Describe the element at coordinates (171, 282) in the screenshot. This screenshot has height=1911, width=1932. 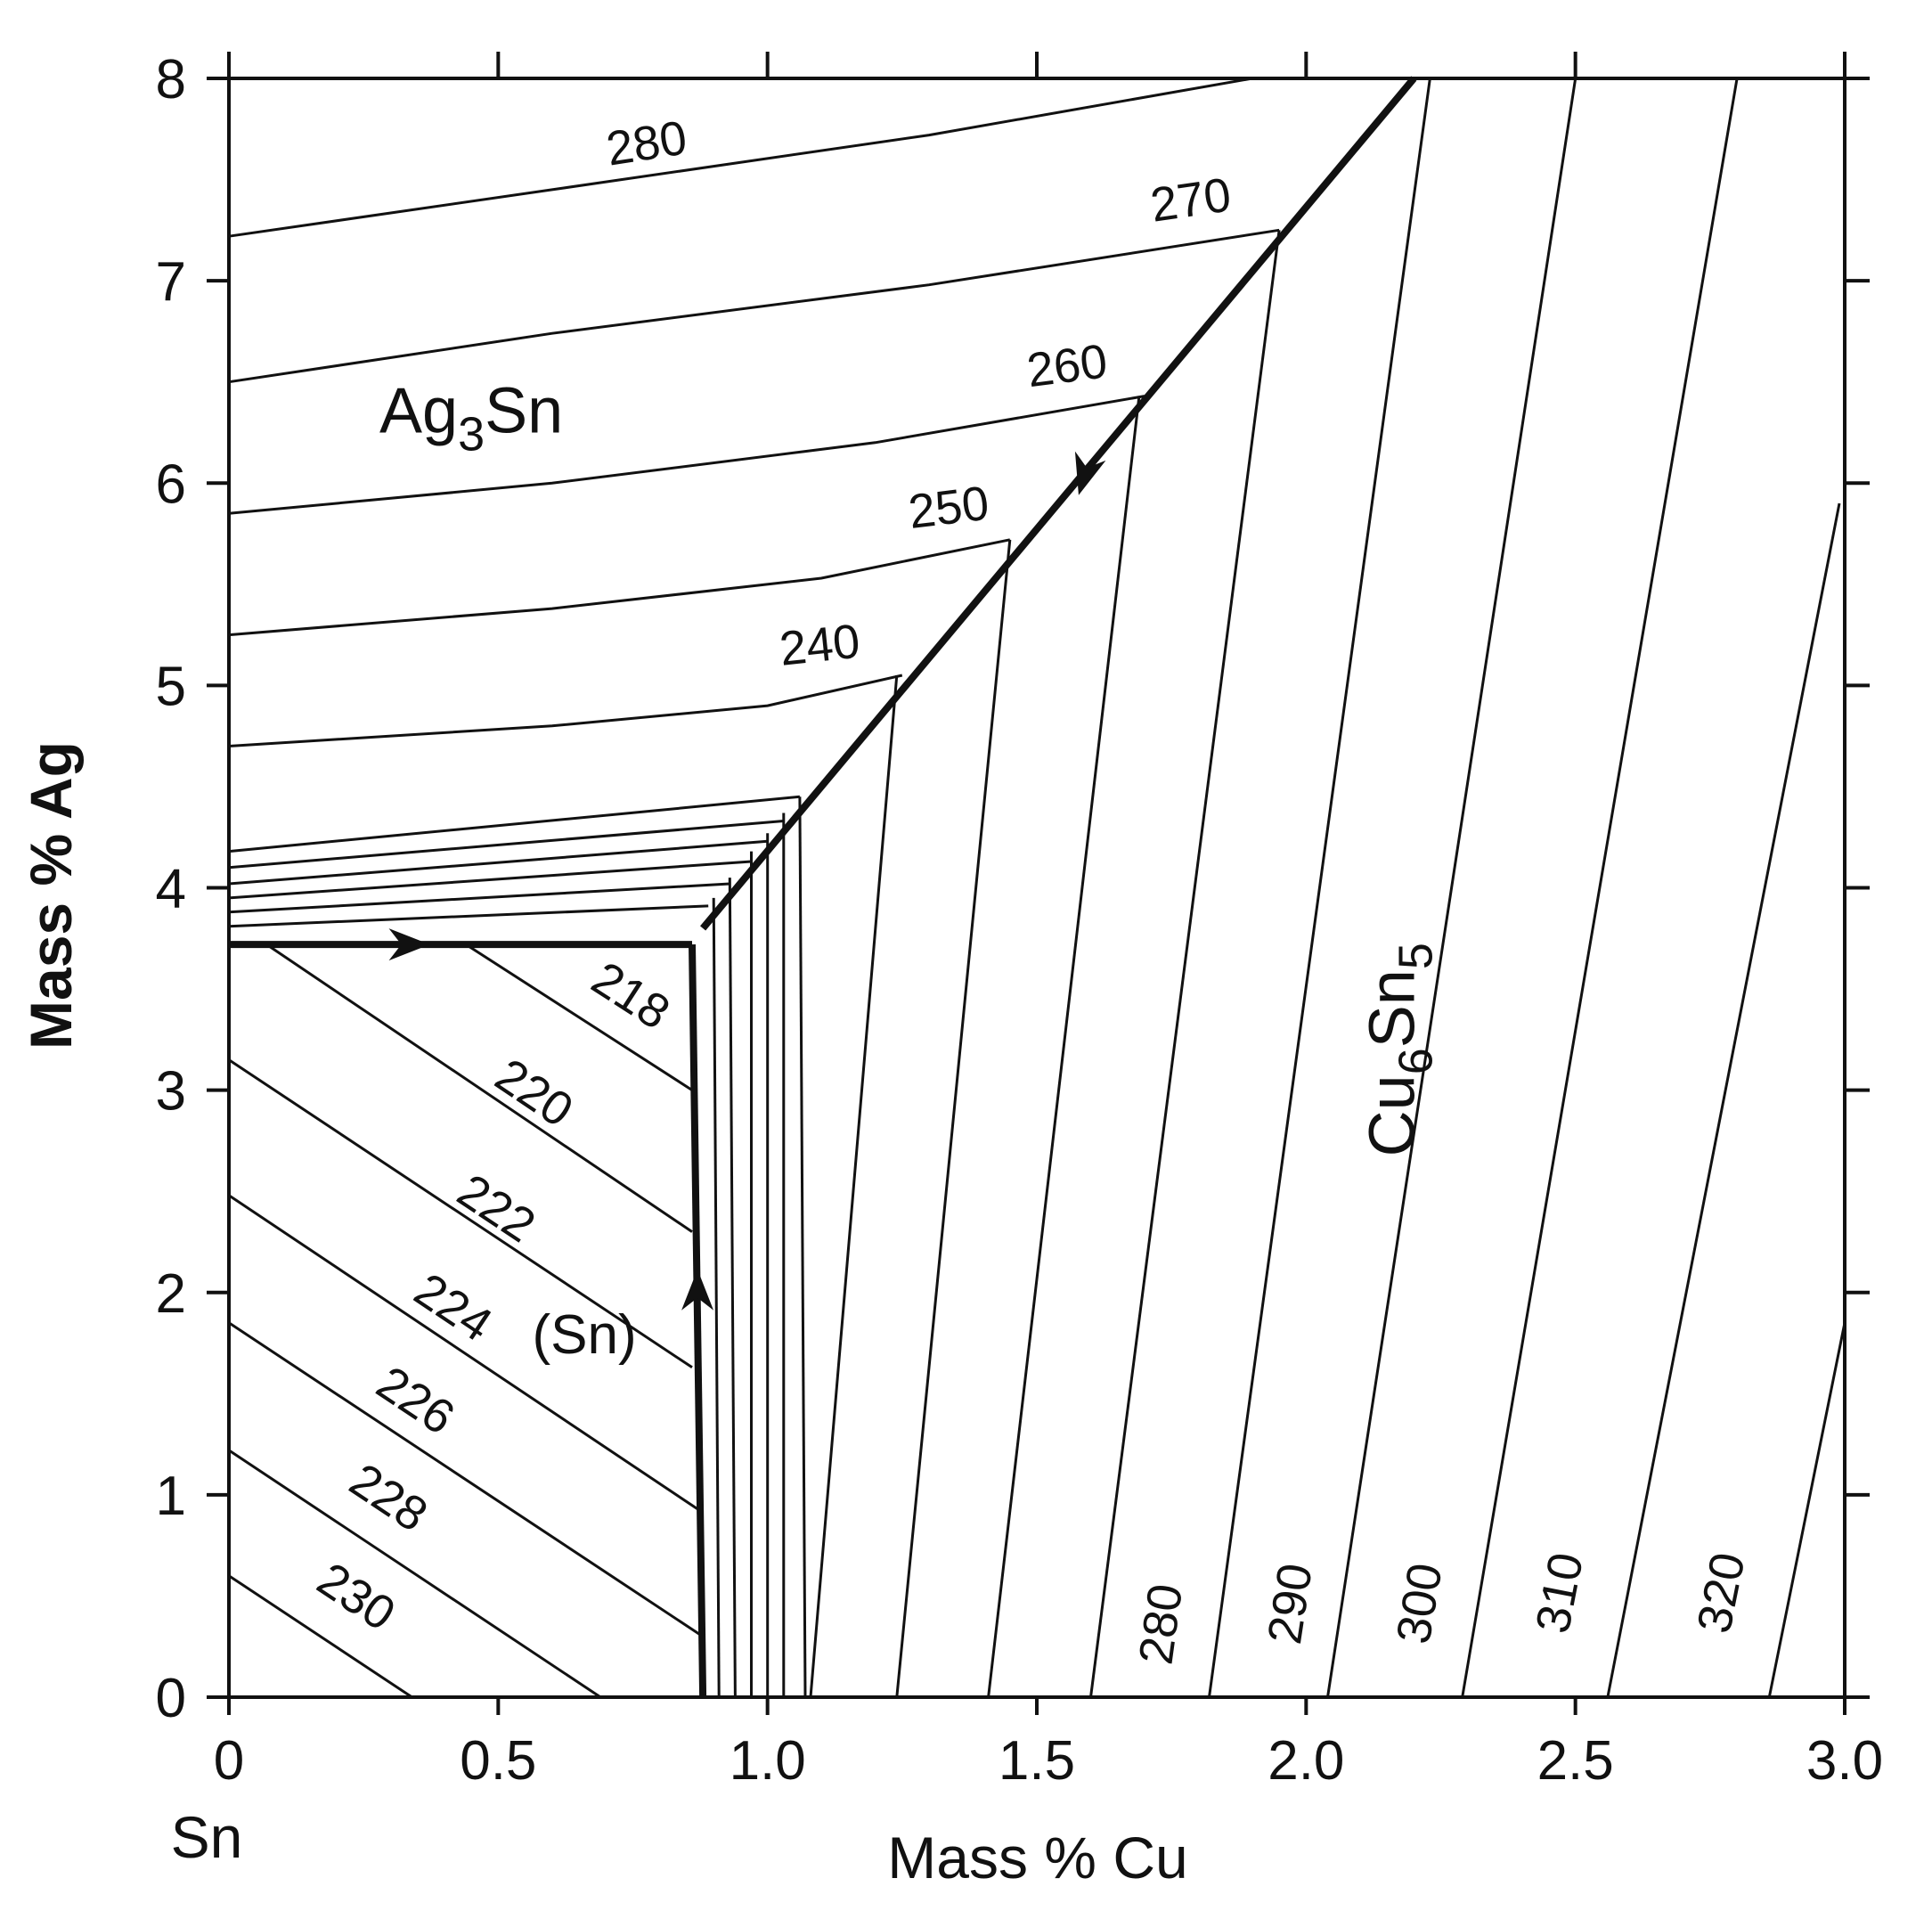
I see `y-tick-label: 7` at that location.